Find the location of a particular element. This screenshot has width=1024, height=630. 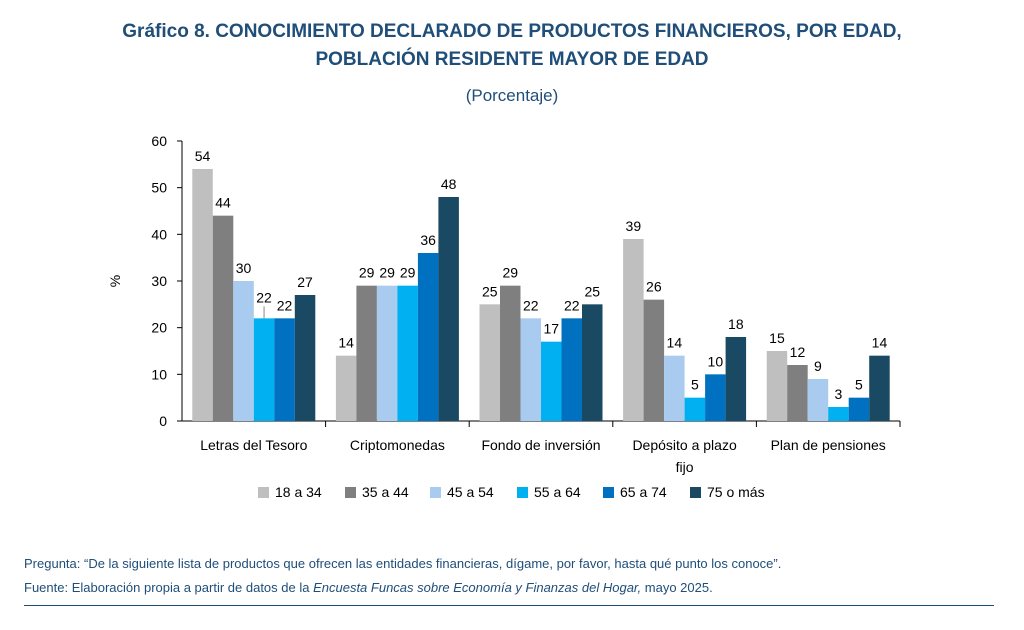

data-label: 36 is located at coordinates (428, 240).